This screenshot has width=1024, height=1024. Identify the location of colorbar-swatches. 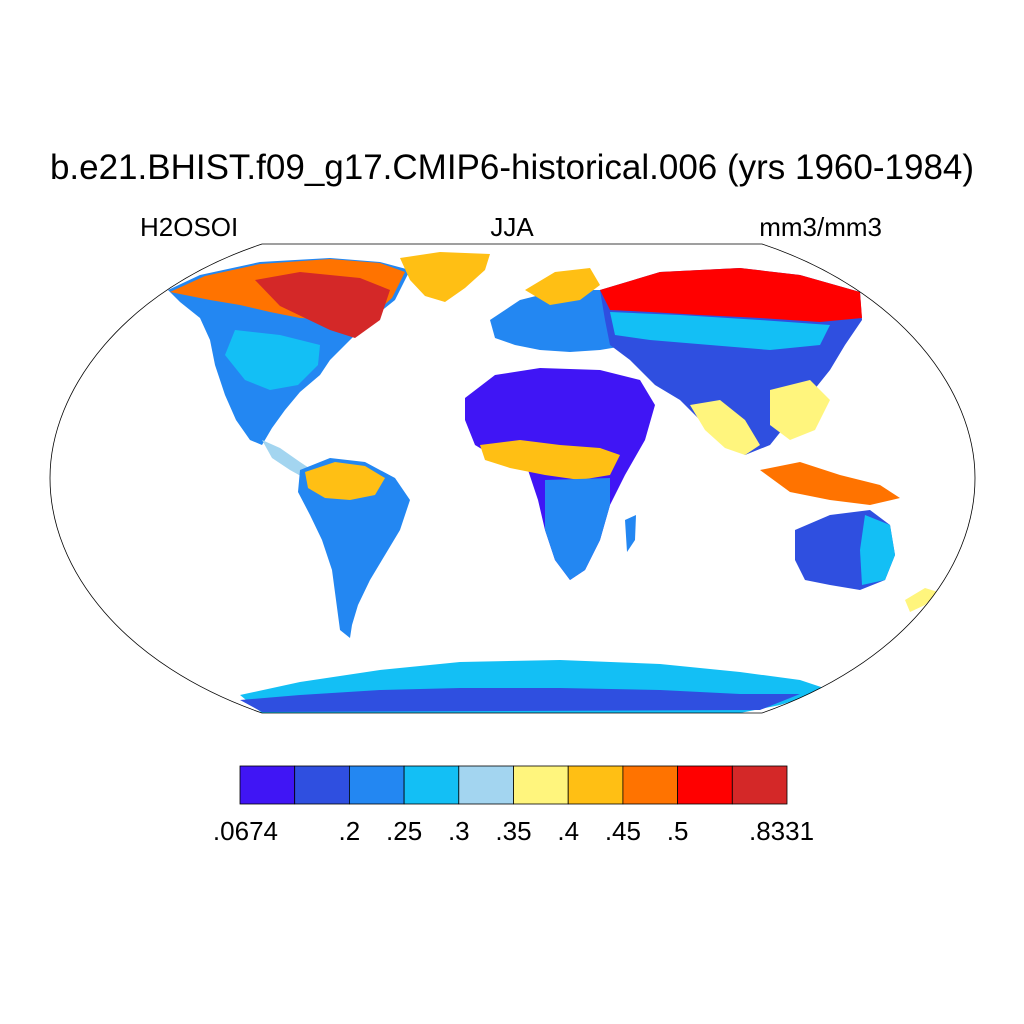
(513, 785).